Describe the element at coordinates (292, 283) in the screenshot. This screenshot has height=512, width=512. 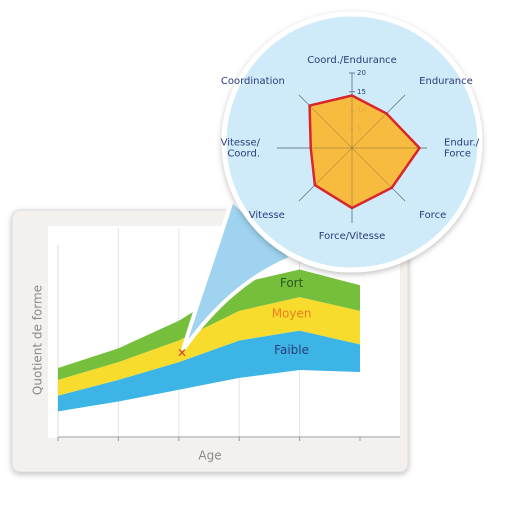
I see `band-name: Fort` at that location.